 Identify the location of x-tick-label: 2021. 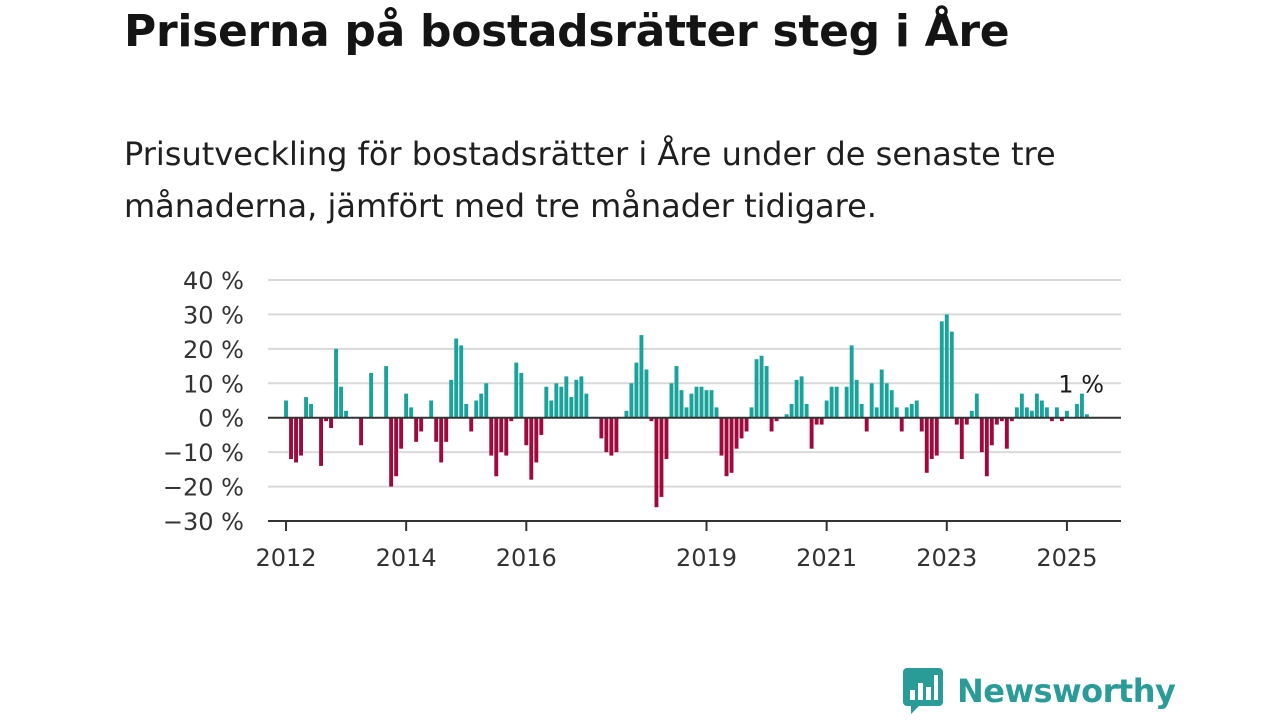
(826, 558).